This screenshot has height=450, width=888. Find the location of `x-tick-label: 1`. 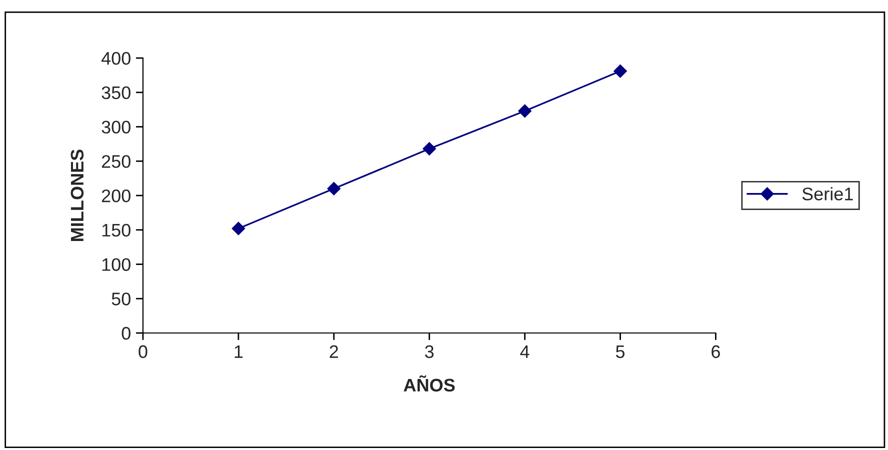

x-tick-label: 1 is located at coordinates (238, 351).